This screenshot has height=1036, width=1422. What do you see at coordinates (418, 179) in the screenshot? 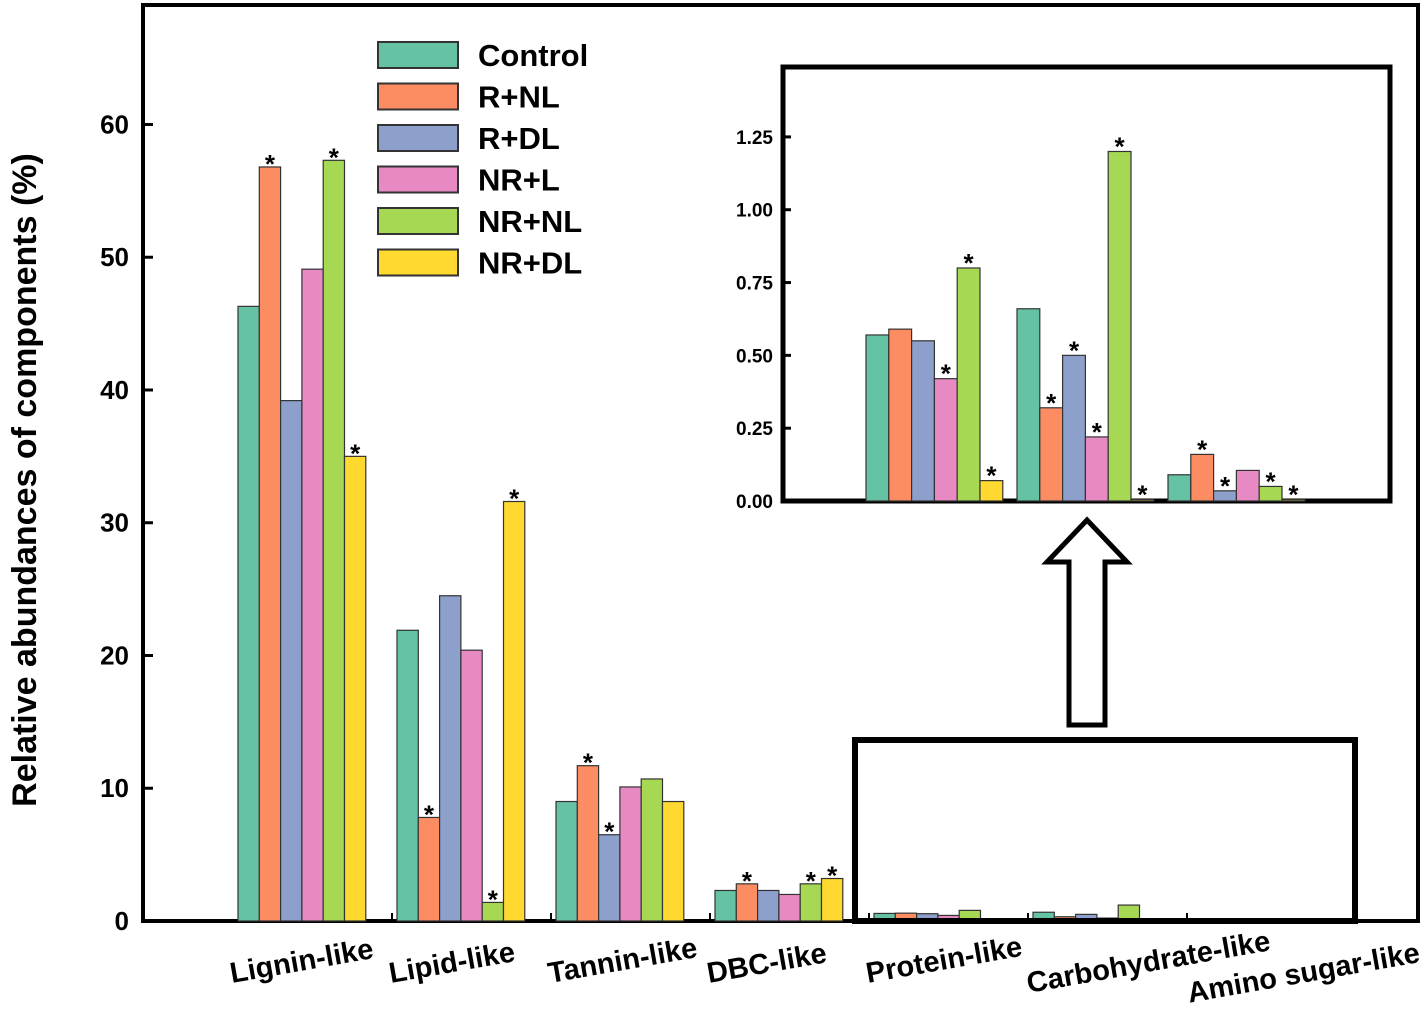
I see `legend-swatch-NR+L` at bounding box center [418, 179].